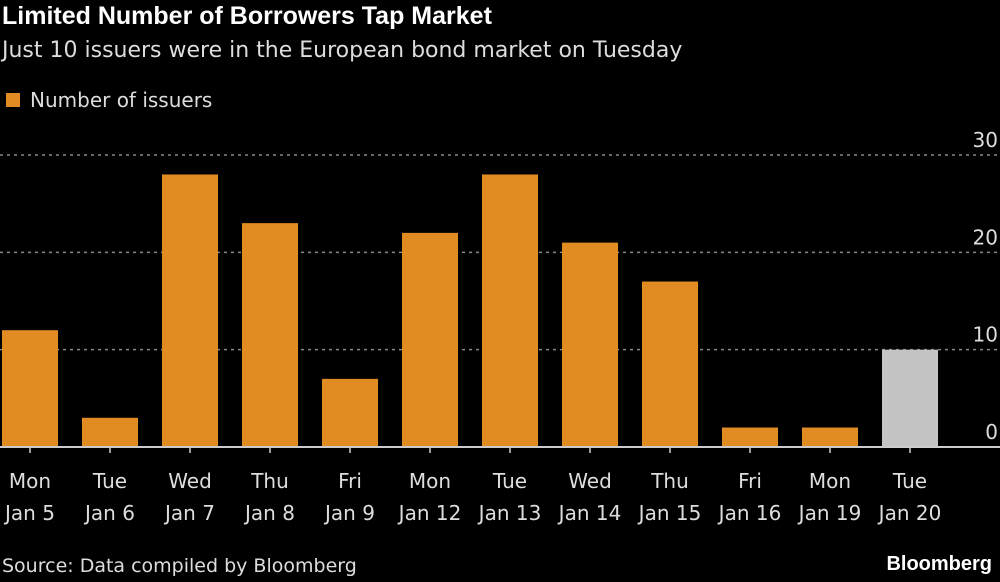 The width and height of the screenshot is (1000, 582). What do you see at coordinates (269, 513) in the screenshot?
I see `x-tick-label-date: Jan 8` at bounding box center [269, 513].